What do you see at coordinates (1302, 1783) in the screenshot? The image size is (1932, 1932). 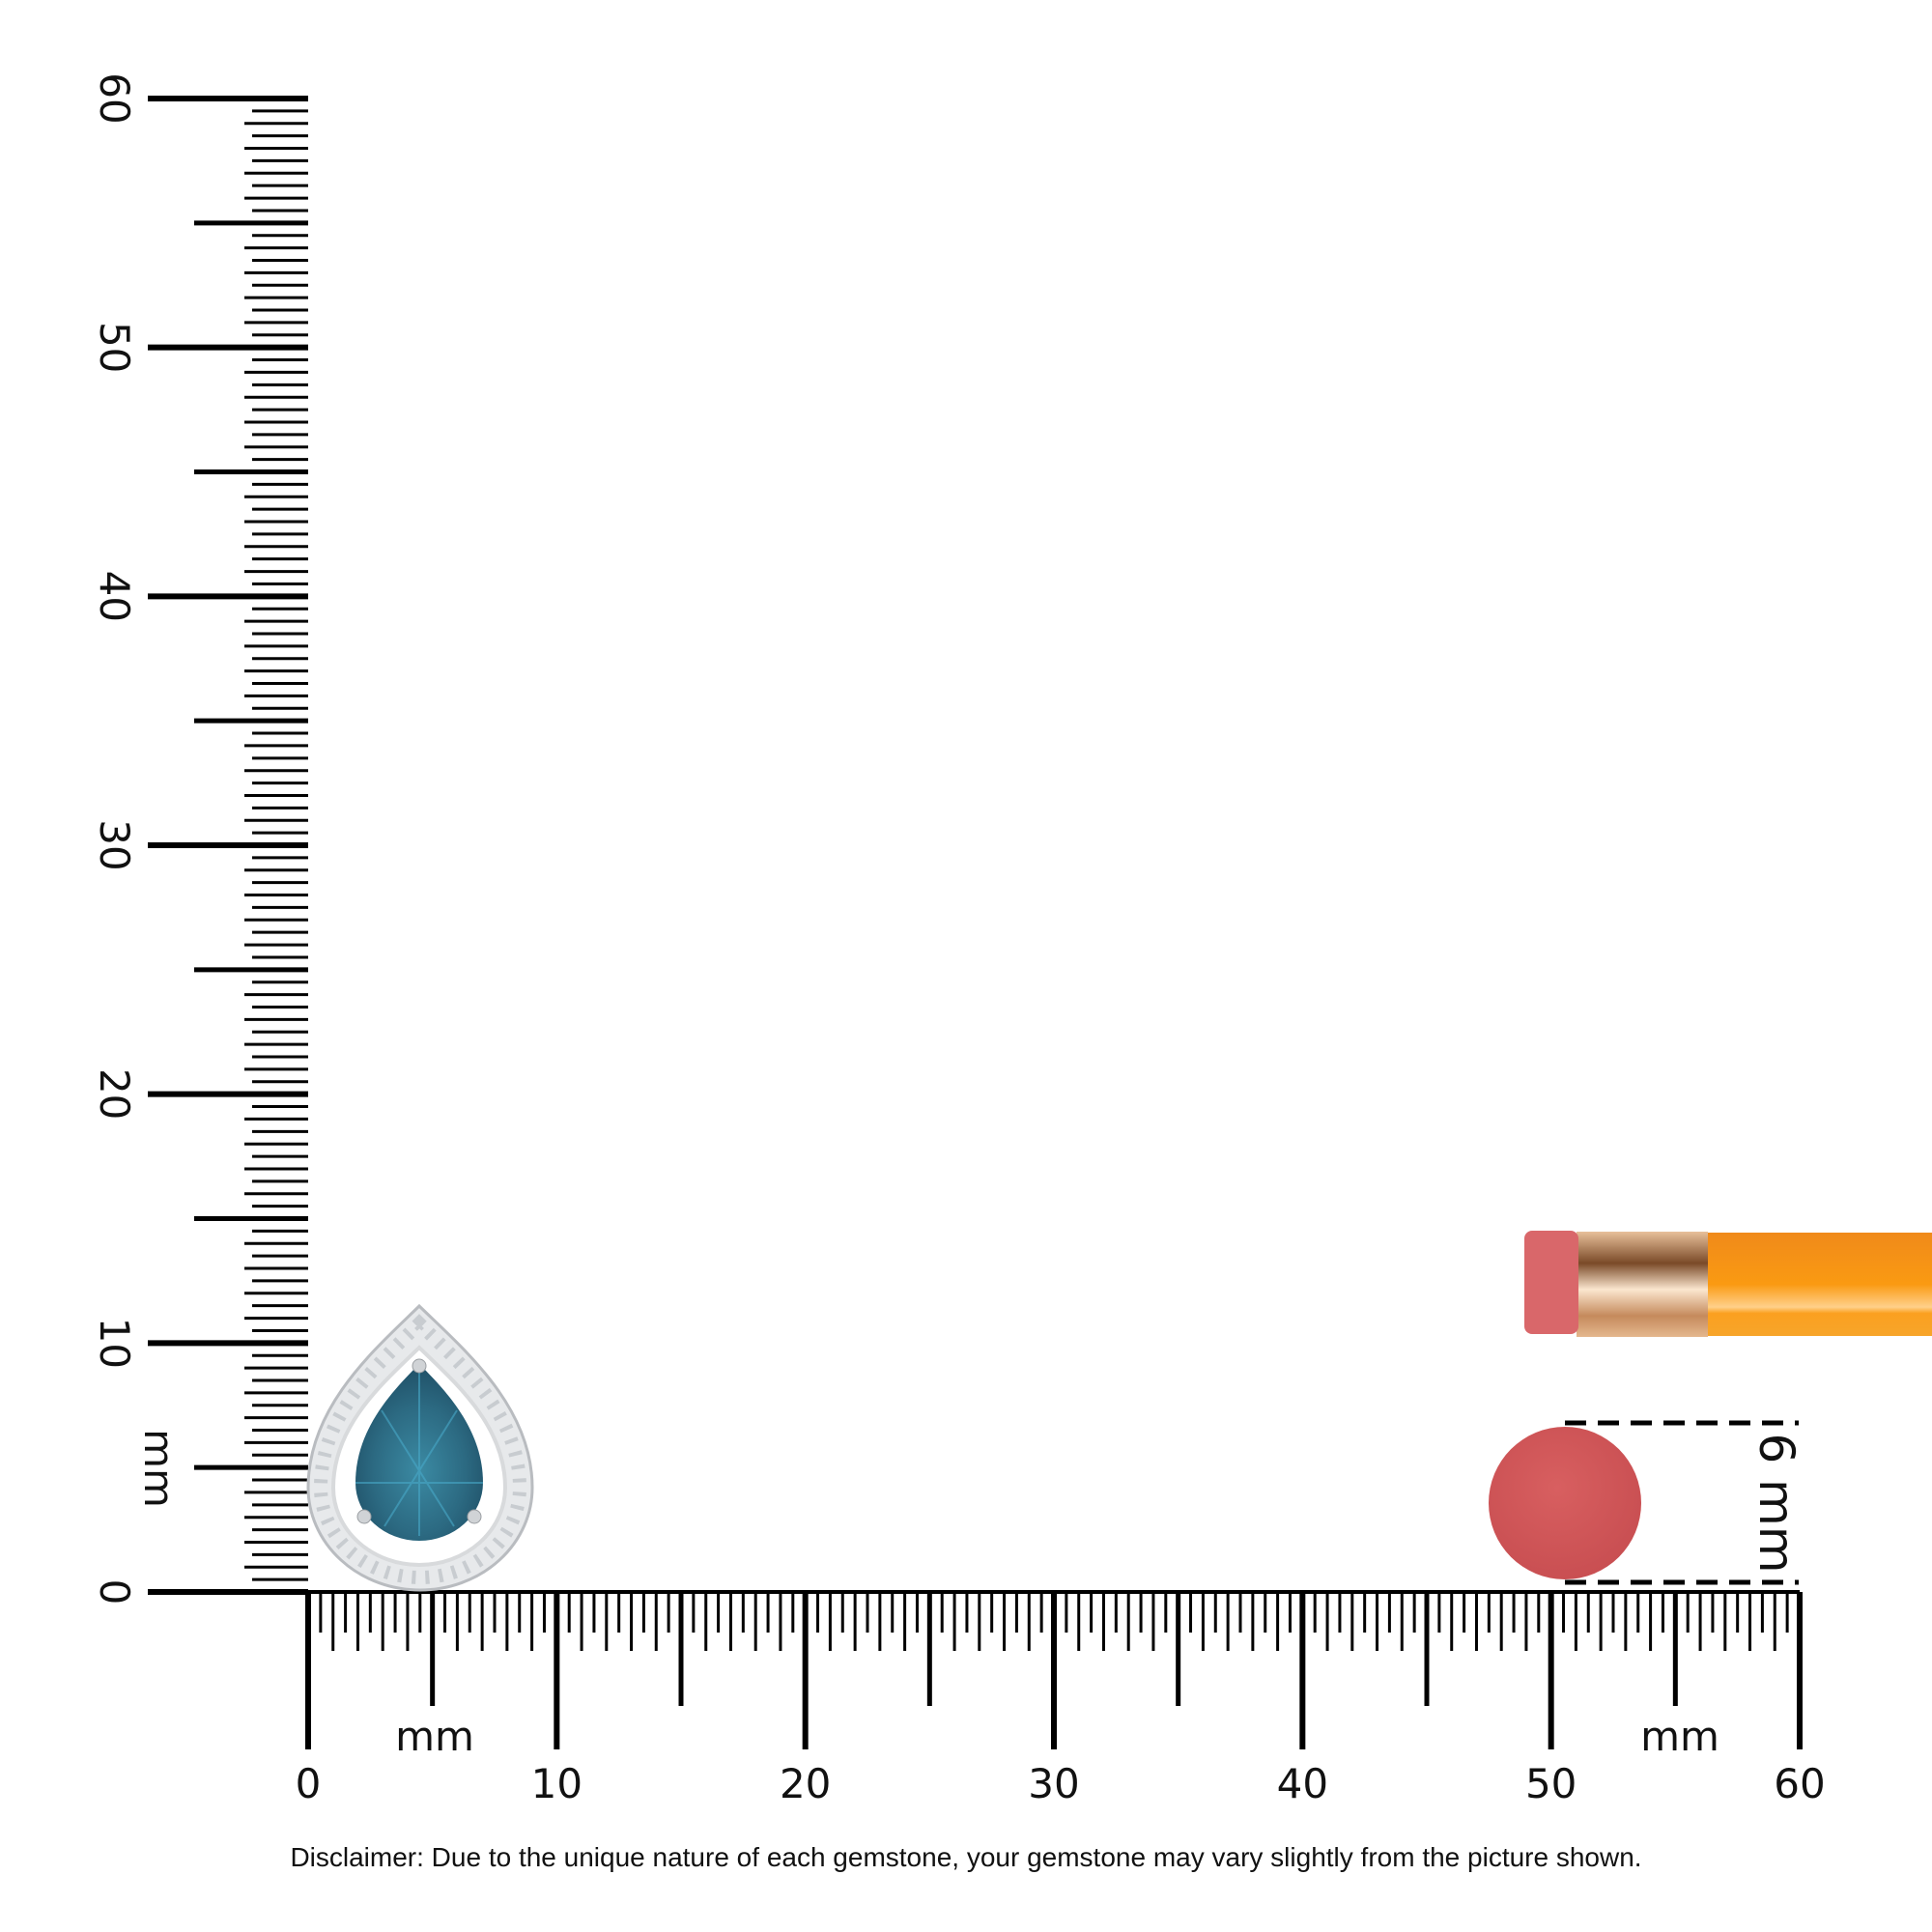 I see `horizontal-tick-label: 40` at bounding box center [1302, 1783].